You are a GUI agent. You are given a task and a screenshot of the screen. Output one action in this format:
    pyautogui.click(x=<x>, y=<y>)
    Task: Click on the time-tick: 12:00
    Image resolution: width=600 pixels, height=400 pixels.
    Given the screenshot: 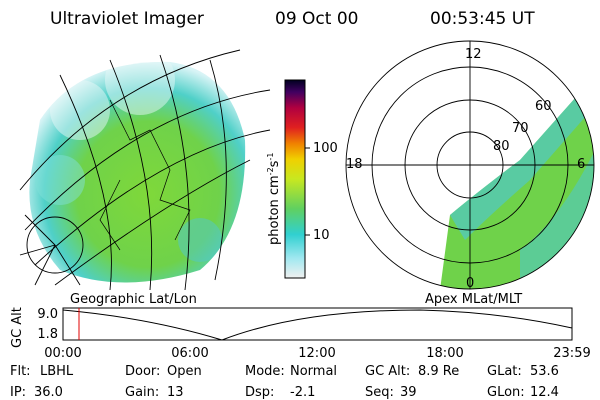 What is the action you would take?
    pyautogui.click(x=316, y=353)
    